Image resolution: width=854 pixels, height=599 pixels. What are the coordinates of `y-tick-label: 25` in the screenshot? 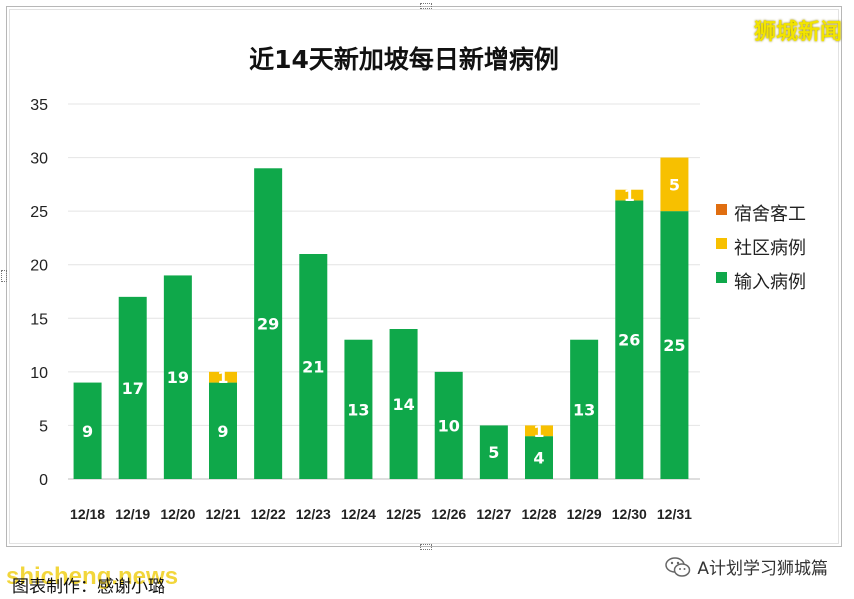 It's located at (39, 212).